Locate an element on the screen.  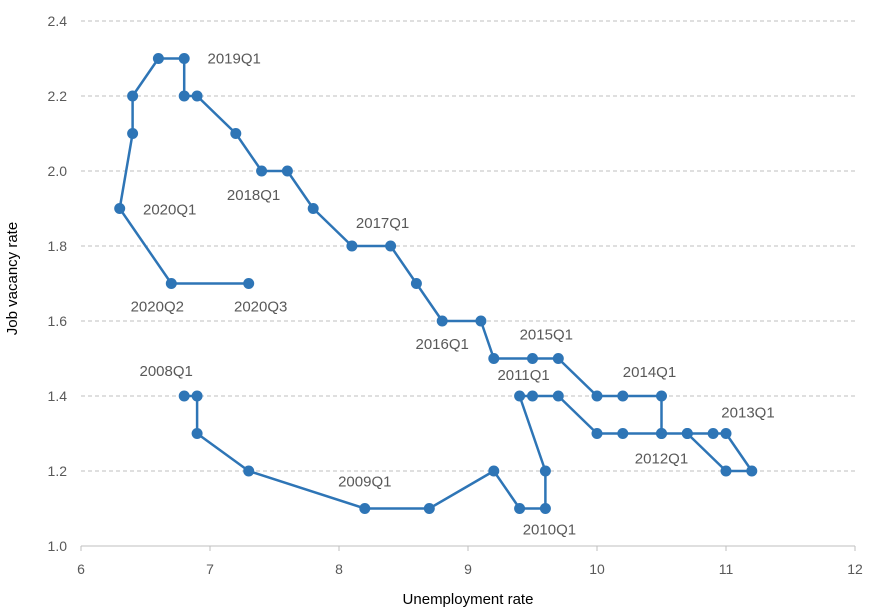
point-annotation: 2008Q1 is located at coordinates (166, 371).